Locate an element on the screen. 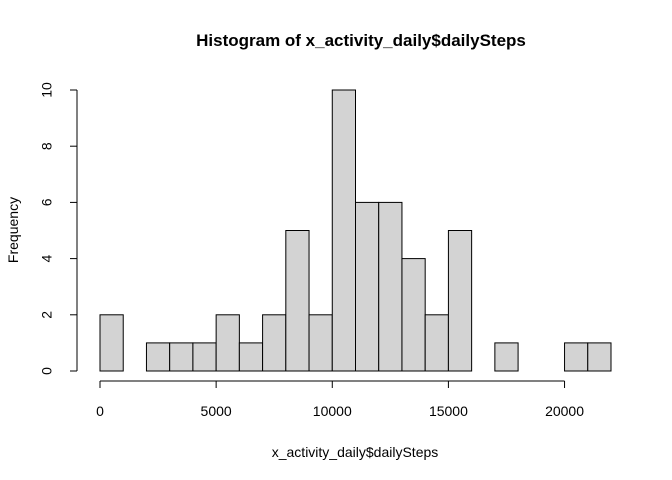 Image resolution: width=672 pixels, height=480 pixels. x-tick-label: 5000 is located at coordinates (216, 411).